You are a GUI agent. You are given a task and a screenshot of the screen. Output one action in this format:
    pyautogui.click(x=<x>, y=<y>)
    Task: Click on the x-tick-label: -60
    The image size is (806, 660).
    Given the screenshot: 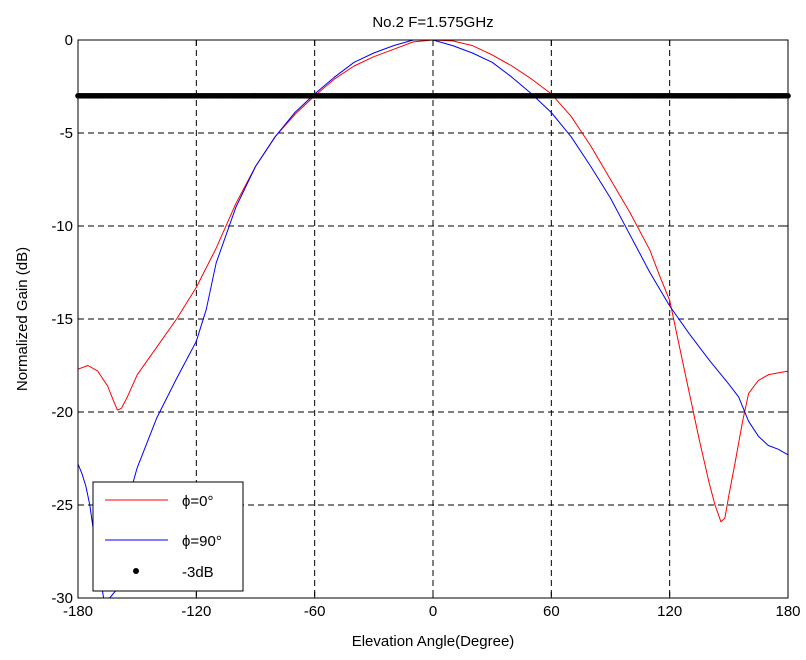 What is the action you would take?
    pyautogui.click(x=315, y=611)
    